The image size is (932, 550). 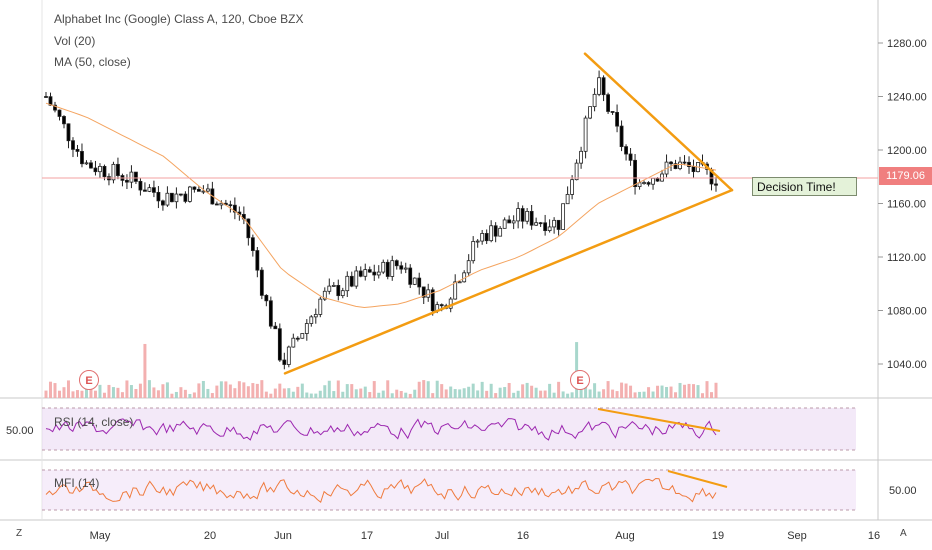 What do you see at coordinates (449, 490) in the screenshot?
I see `mfi-panel` at bounding box center [449, 490].